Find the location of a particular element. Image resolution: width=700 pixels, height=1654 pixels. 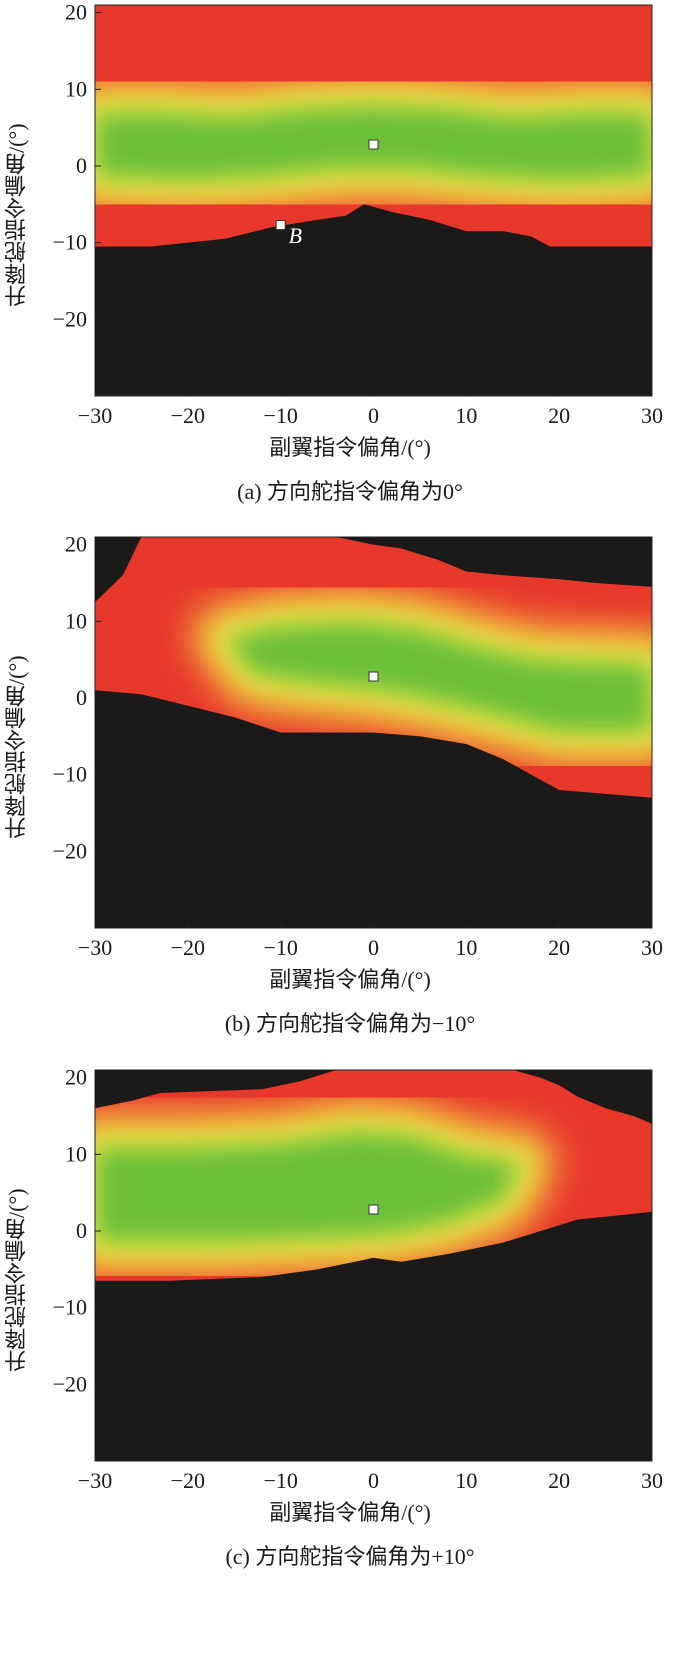

marker-label: B is located at coordinates (295, 235).